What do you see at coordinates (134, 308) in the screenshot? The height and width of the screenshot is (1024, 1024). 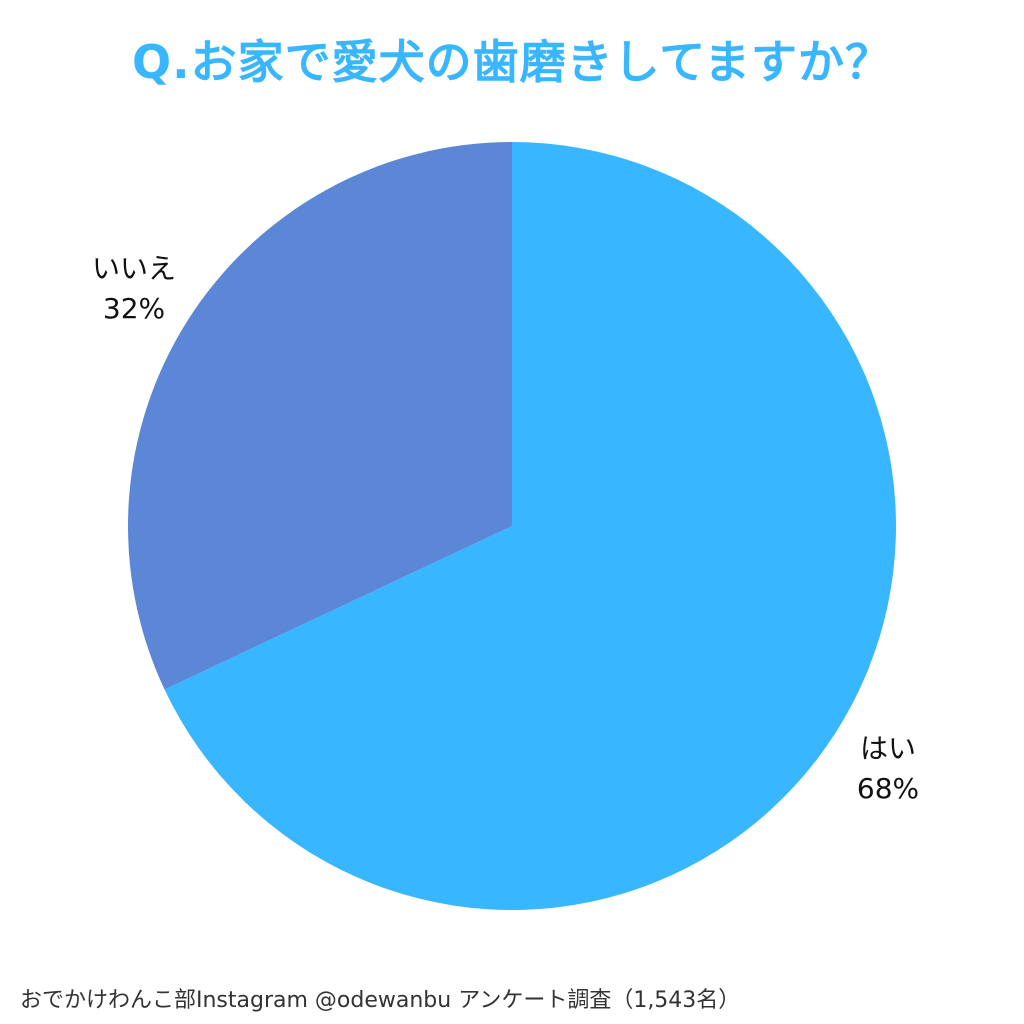 I see `slice-percent-no: 32%` at bounding box center [134, 308].